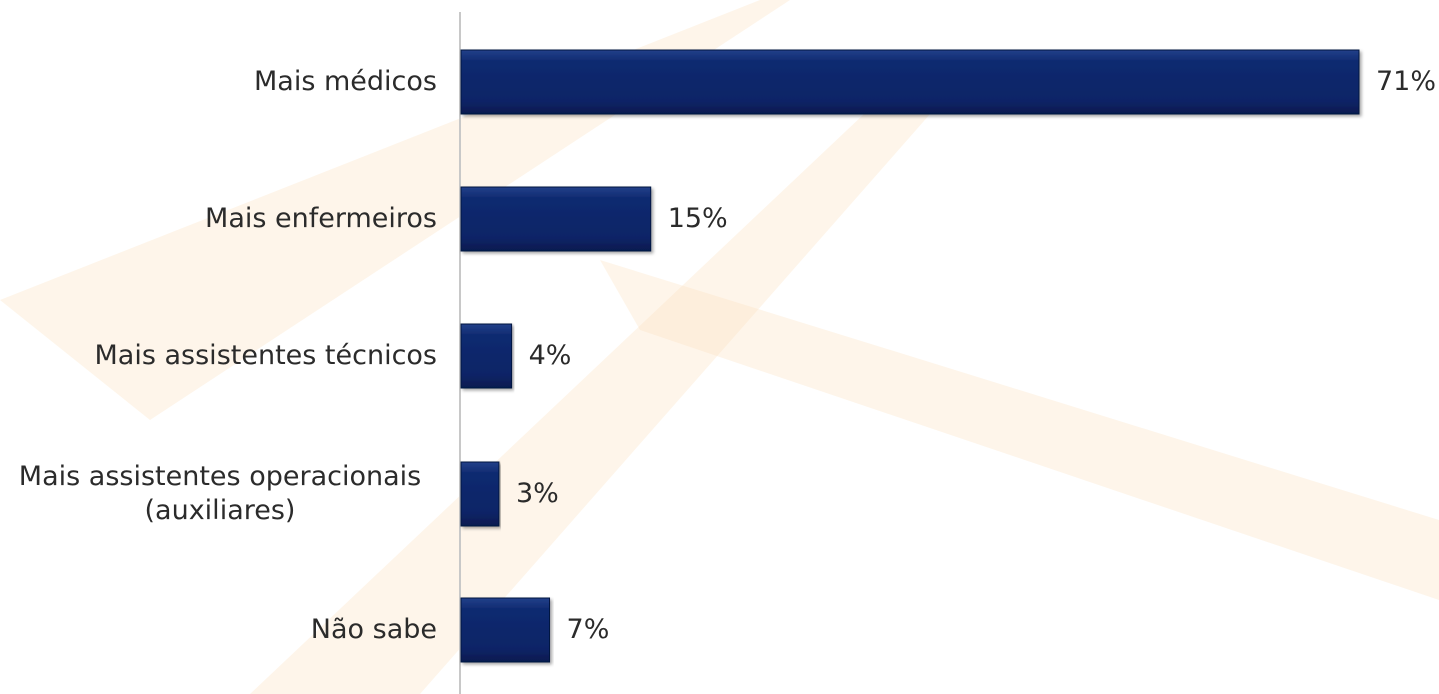  Describe the element at coordinates (588, 629) in the screenshot. I see `value-label-4: 7%` at that location.